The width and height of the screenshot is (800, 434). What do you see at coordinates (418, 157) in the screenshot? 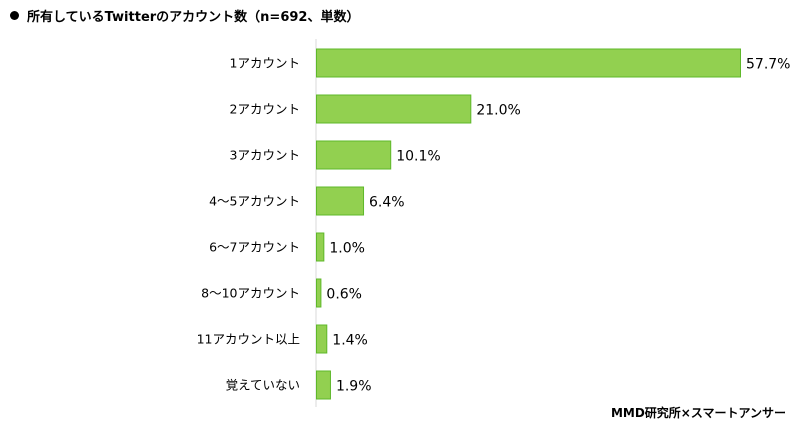
I see `value-label: 10.1%` at bounding box center [418, 157].